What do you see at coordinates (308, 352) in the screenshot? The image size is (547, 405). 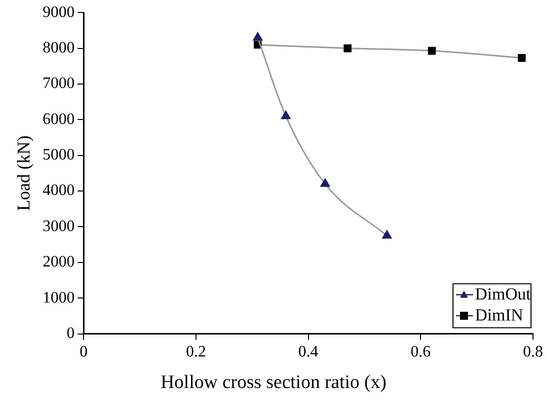 I see `x-tick-label: 0.4` at bounding box center [308, 352].